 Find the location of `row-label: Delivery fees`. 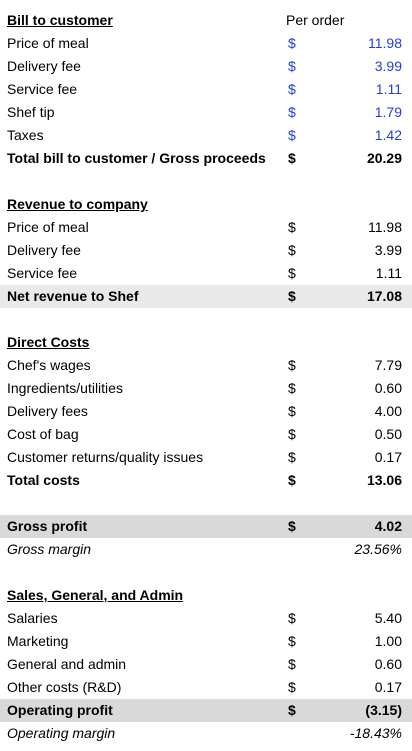

row-label: Delivery fees is located at coordinates (47, 411).